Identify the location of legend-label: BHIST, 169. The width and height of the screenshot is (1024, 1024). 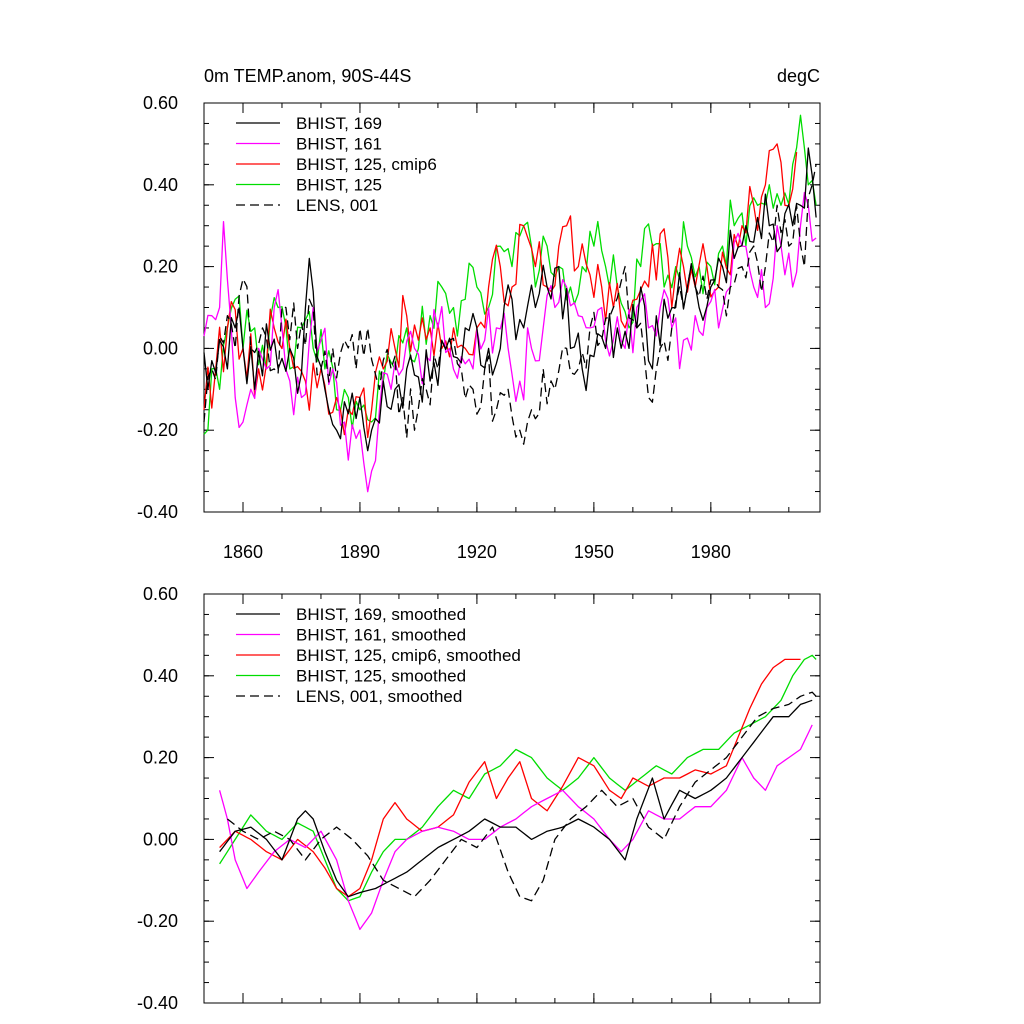
(339, 123).